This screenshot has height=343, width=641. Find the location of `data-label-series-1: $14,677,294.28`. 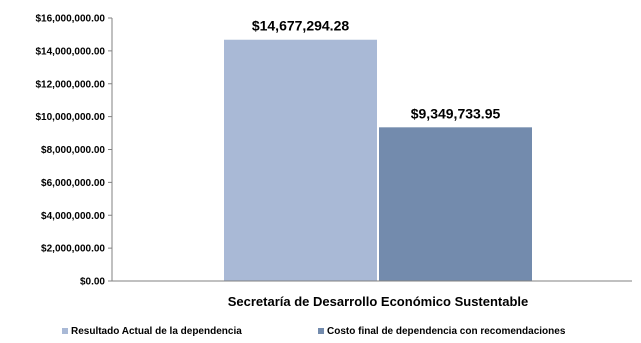

data-label-series-1: $14,677,294.28 is located at coordinates (301, 26).